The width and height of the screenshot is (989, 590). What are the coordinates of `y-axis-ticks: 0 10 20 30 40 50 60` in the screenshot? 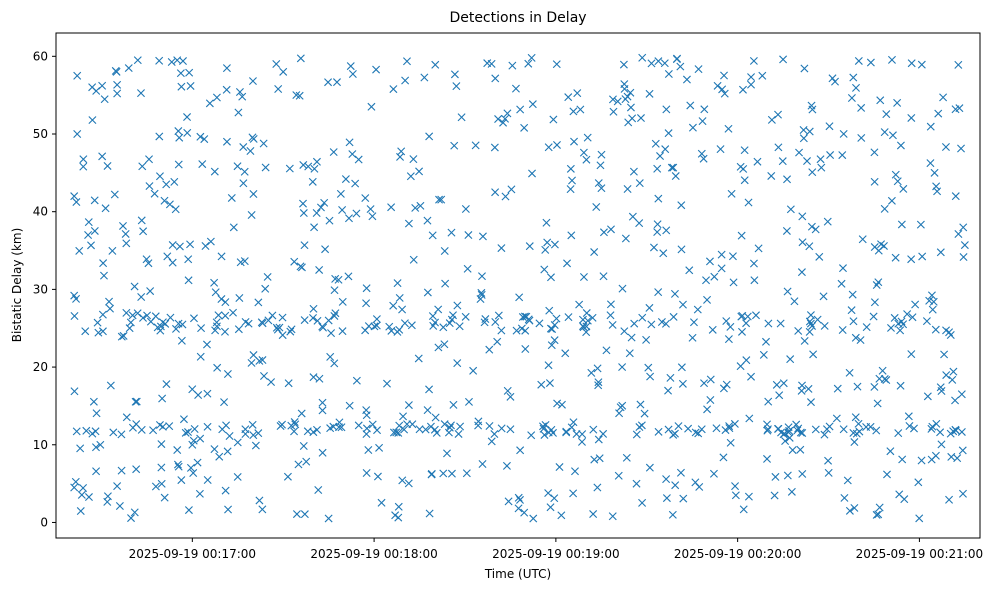 It's located at (44, 289).